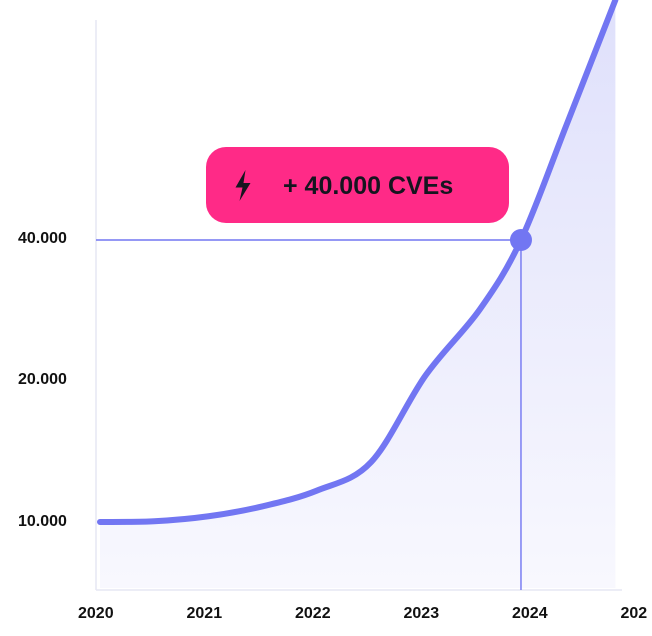 This screenshot has height=636, width=652. Describe the element at coordinates (520, 240) in the screenshot. I see `highlight-point` at that location.